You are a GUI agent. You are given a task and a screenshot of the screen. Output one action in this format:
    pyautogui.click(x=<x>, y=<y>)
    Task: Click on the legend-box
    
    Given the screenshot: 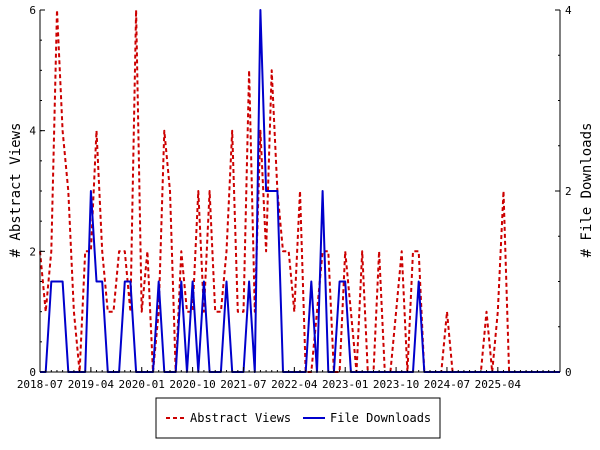 What is the action you would take?
    pyautogui.click(x=298, y=418)
    